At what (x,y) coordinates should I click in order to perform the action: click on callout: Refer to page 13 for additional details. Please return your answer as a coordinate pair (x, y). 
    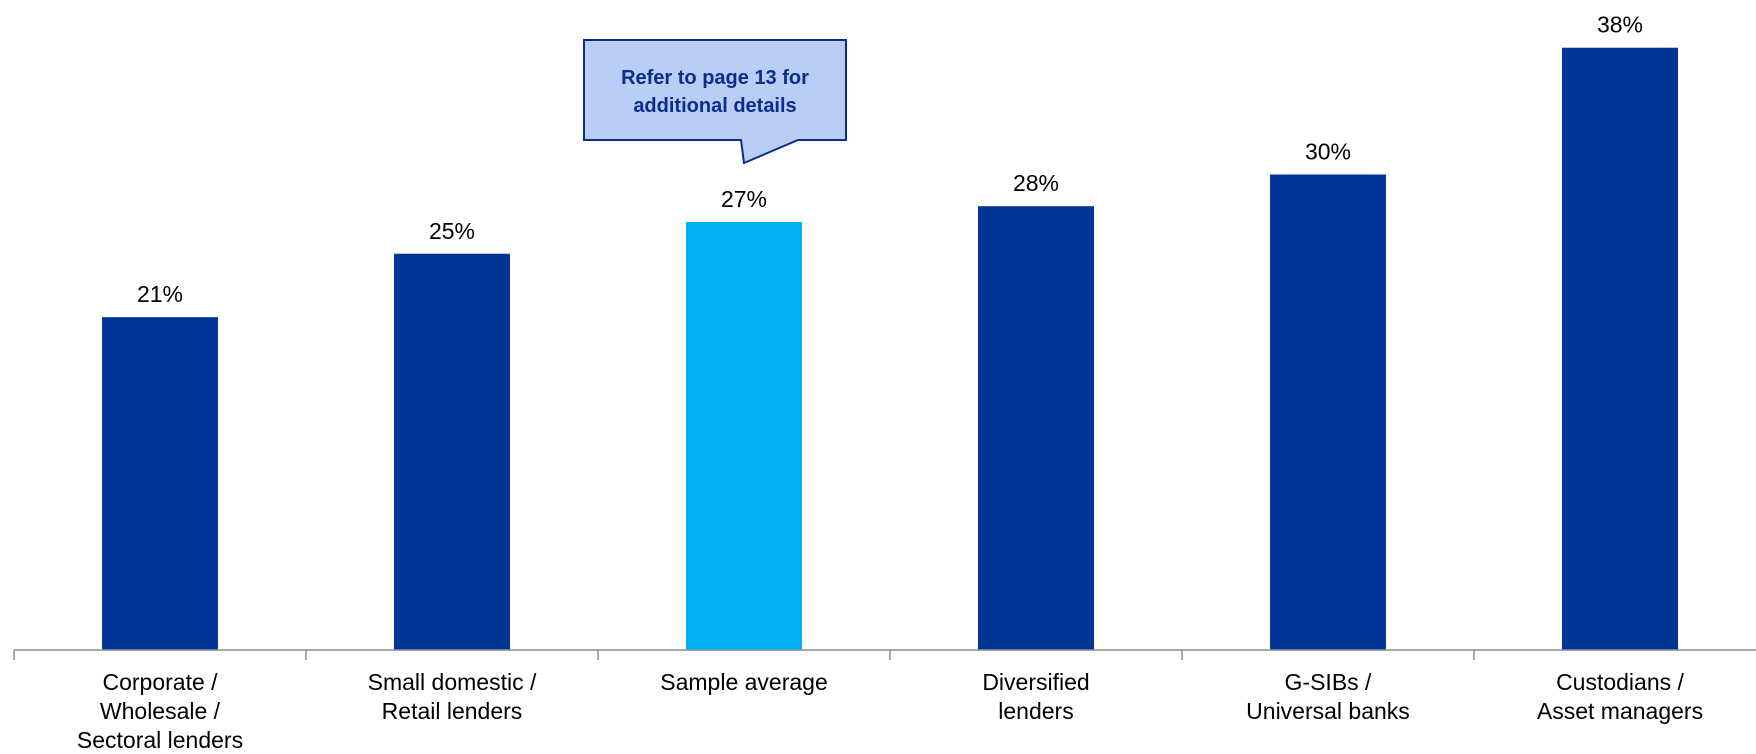
    Looking at the image, I should click on (715, 102).